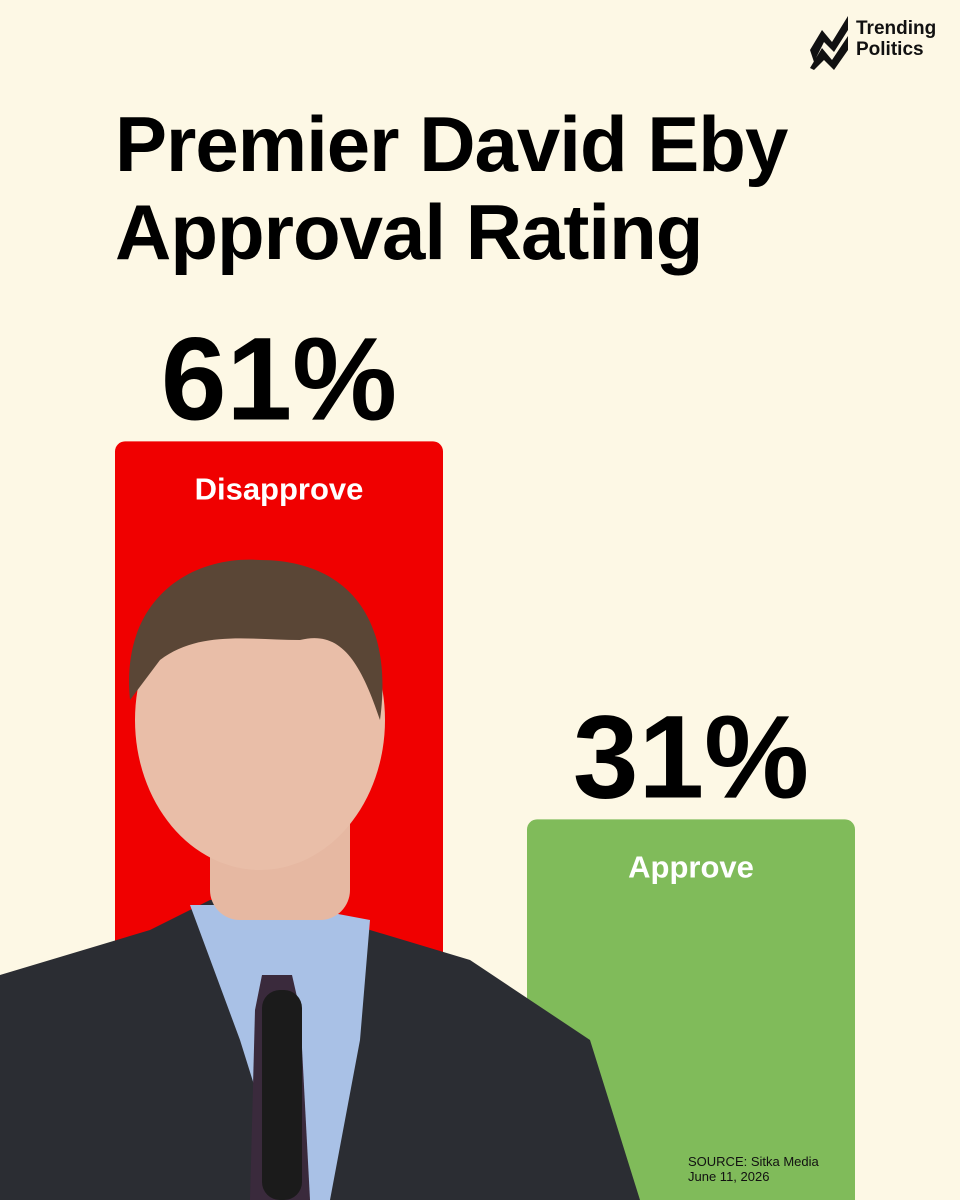 Image resolution: width=960 pixels, height=1200 pixels. What do you see at coordinates (753, 1161) in the screenshot?
I see `source: SOURCE: Sitka Media` at bounding box center [753, 1161].